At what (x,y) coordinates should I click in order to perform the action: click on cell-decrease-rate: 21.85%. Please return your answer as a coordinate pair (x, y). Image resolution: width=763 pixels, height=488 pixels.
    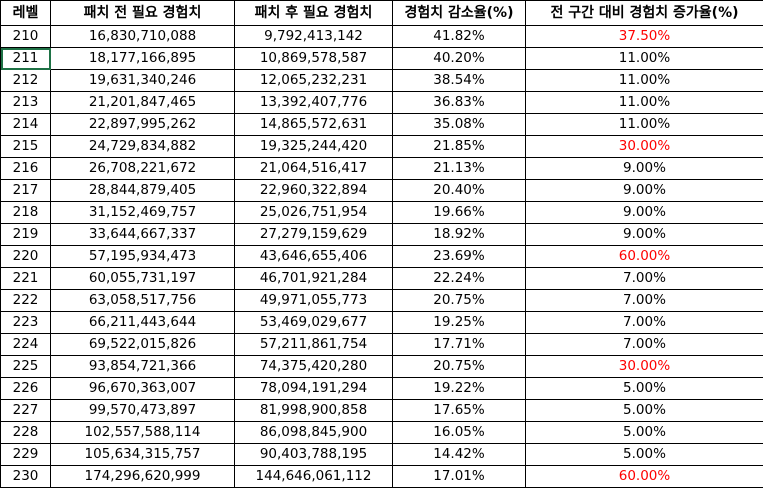
    Looking at the image, I should click on (459, 147).